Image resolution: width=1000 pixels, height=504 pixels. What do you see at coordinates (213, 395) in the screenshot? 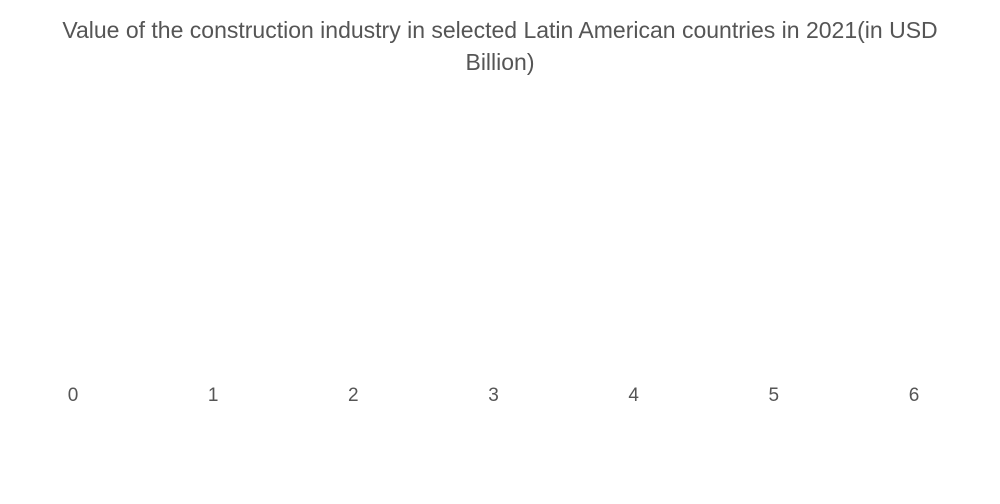
I see `x-tick-label: 1` at bounding box center [213, 395].